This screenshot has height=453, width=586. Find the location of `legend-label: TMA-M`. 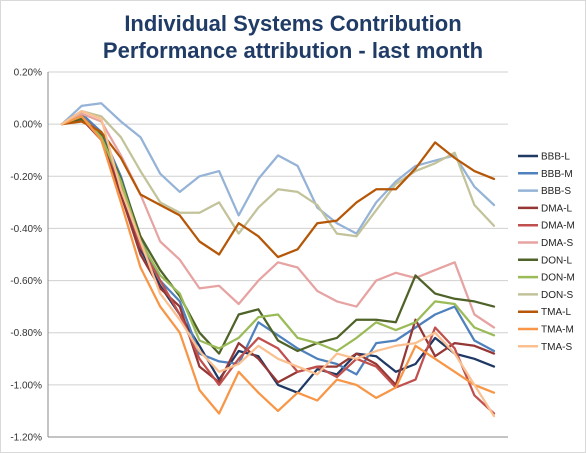

legend-label: TMA-M is located at coordinates (557, 330).